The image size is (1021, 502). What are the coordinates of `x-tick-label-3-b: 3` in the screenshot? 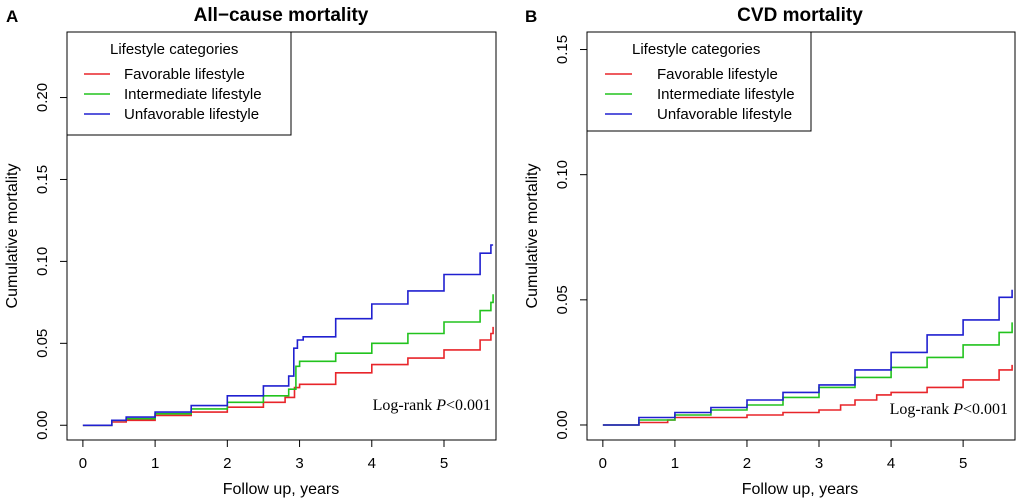 It's located at (819, 463).